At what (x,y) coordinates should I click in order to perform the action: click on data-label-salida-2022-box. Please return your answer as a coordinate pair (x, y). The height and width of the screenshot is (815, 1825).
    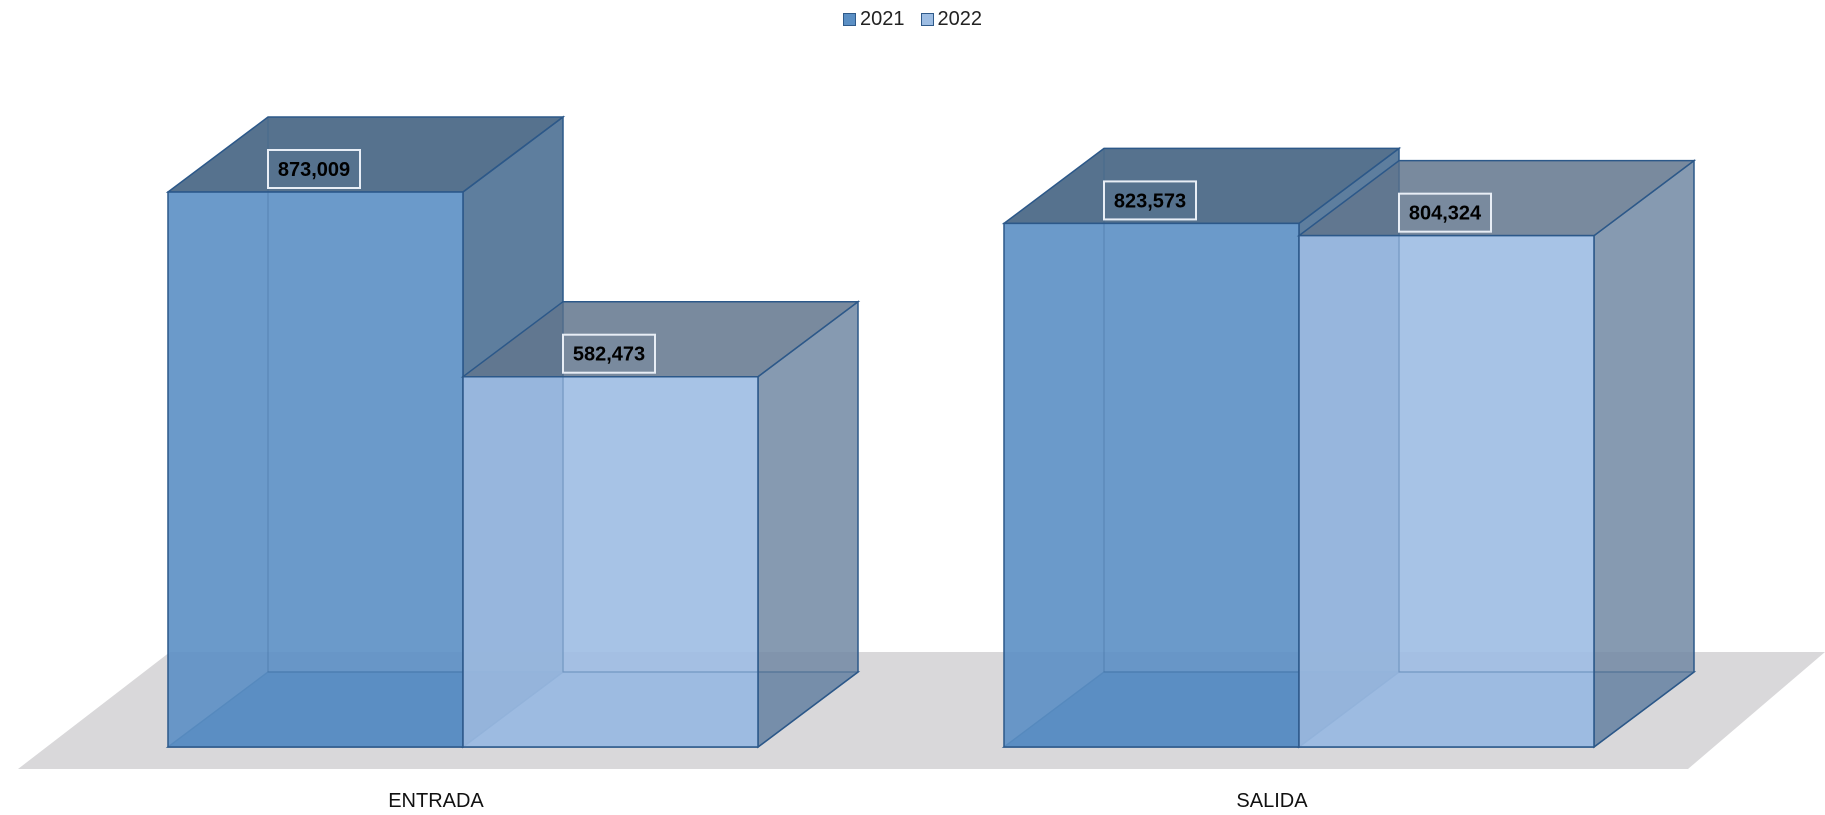
    Looking at the image, I should click on (1445, 212).